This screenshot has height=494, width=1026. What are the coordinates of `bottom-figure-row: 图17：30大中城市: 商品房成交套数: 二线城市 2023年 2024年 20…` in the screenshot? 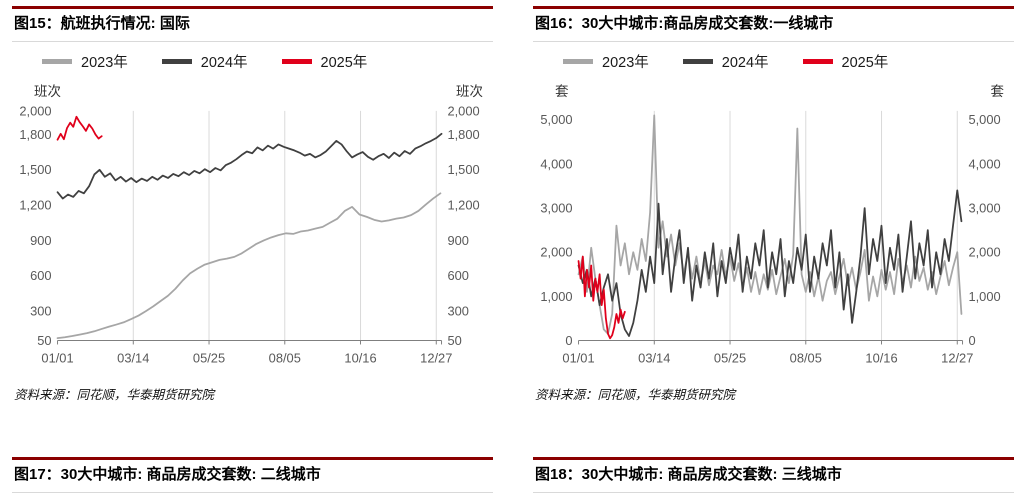 It's located at (513, 475).